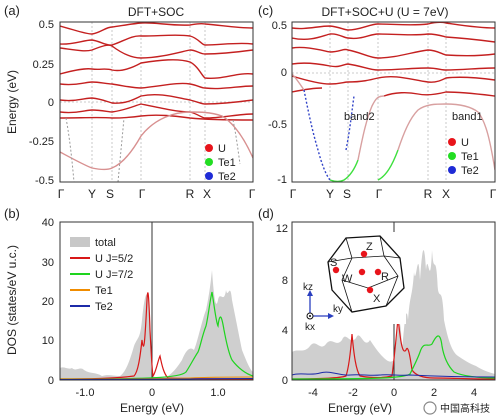 This screenshot has width=500, height=419. Describe the element at coordinates (377, 299) in the screenshot. I see `bz-label: X` at that location.